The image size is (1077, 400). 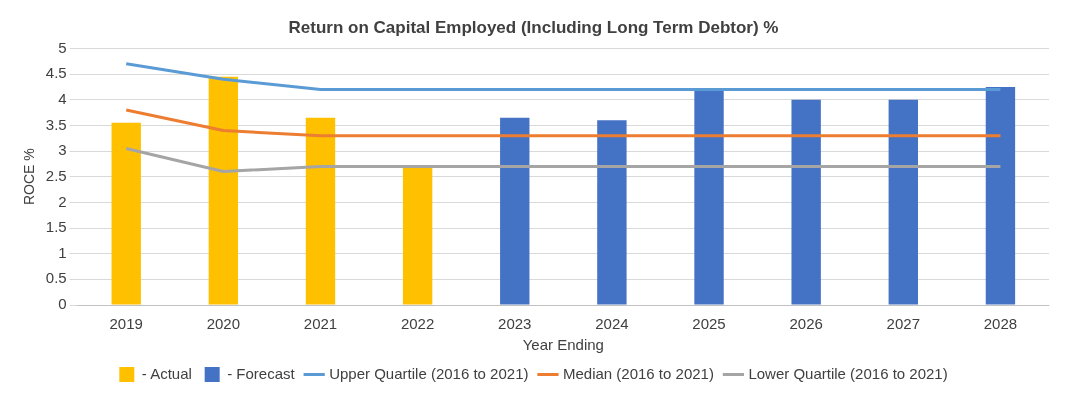 I want to click on x-tick-label: 2025, so click(x=709, y=324).